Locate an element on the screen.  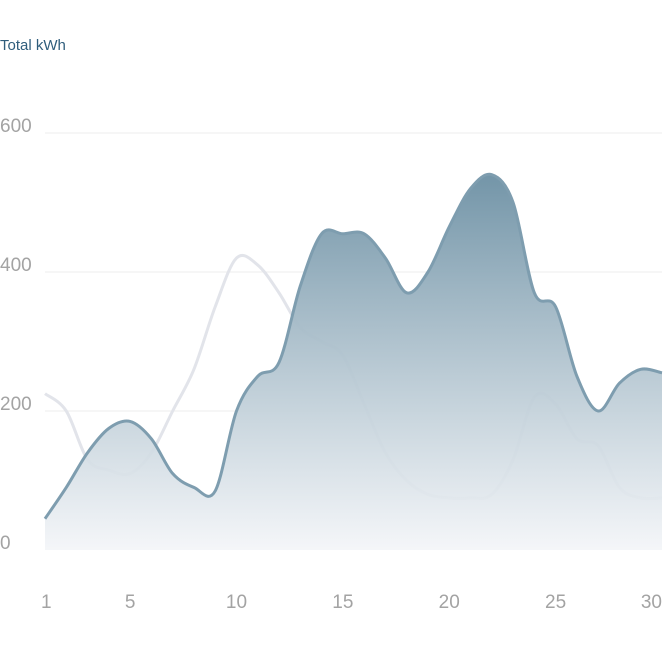
y-axis-label: Total kWh is located at coordinates (33, 45).